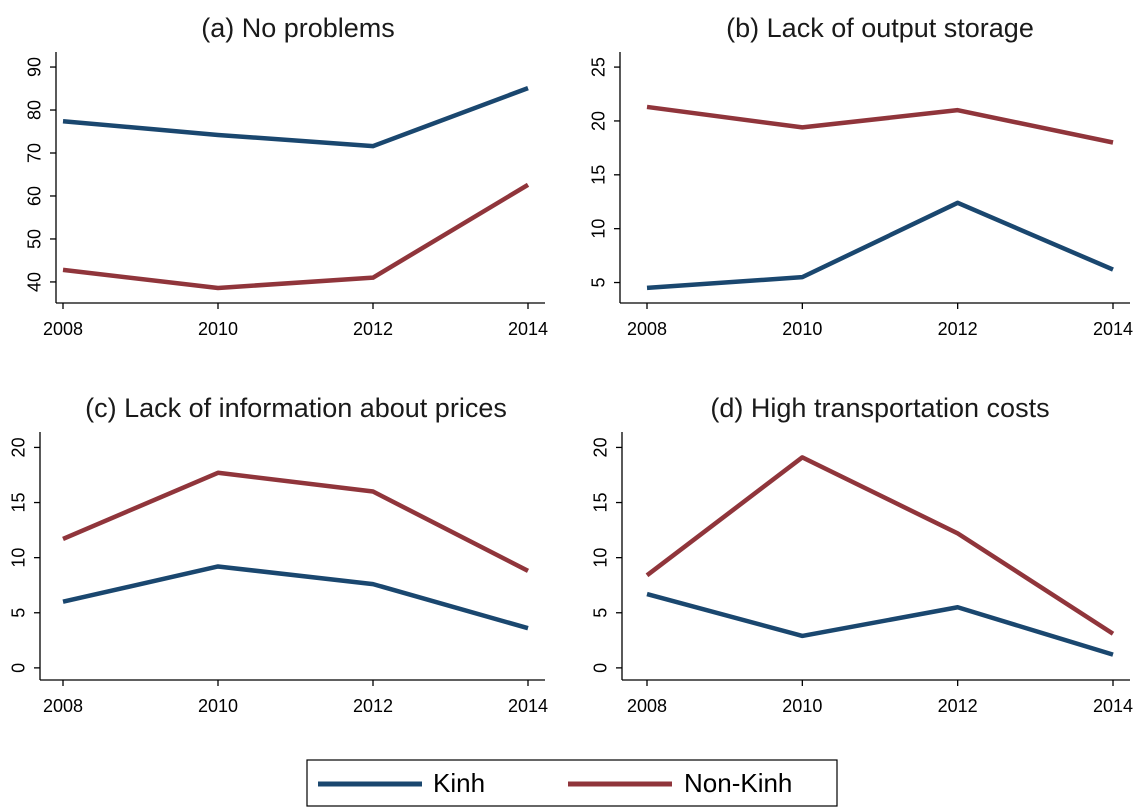 The width and height of the screenshot is (1139, 809). What do you see at coordinates (738, 783) in the screenshot?
I see `legend-label: Non-Kinh` at bounding box center [738, 783].